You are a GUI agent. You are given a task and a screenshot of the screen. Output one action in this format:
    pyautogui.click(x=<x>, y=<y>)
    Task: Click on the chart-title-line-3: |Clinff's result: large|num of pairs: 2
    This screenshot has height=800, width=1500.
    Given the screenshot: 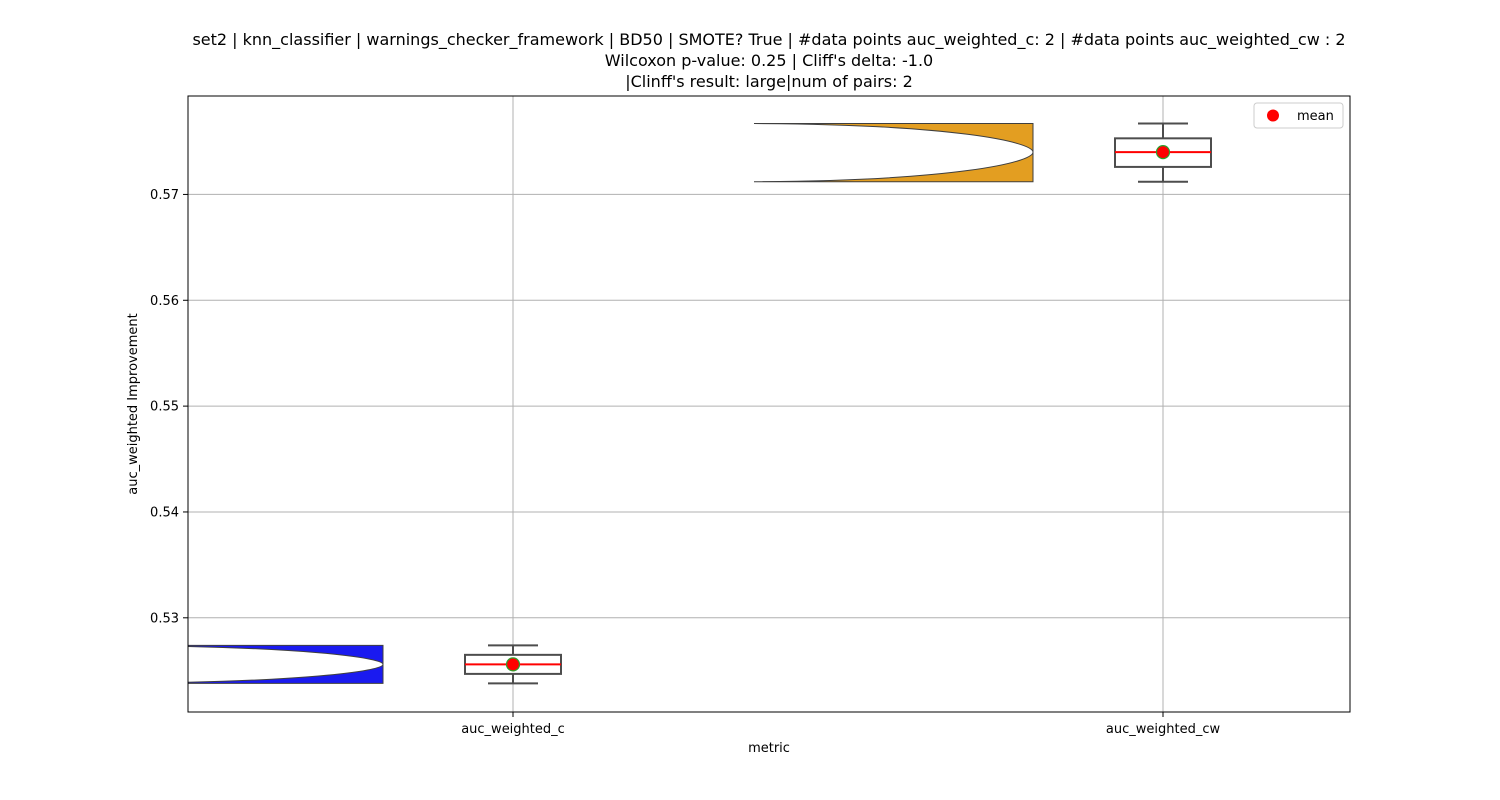 What is the action you would take?
    pyautogui.click(x=769, y=81)
    